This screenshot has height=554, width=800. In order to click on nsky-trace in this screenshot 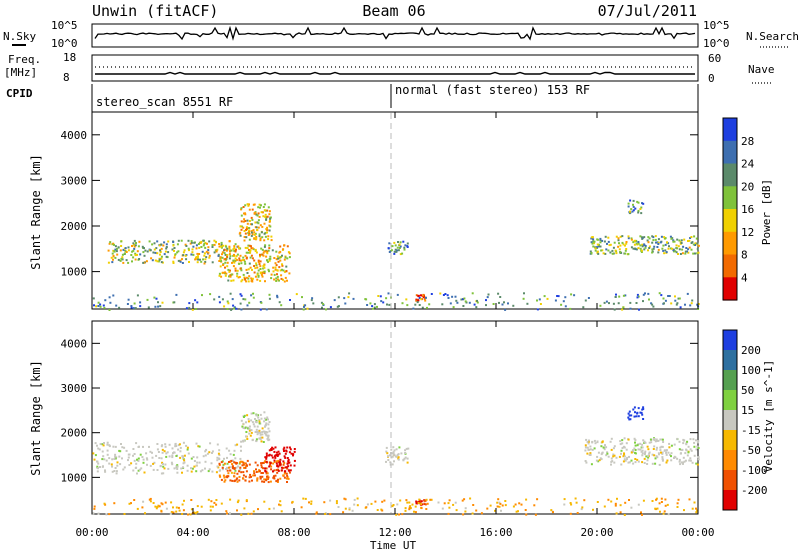, I will do `click(395, 33)`.